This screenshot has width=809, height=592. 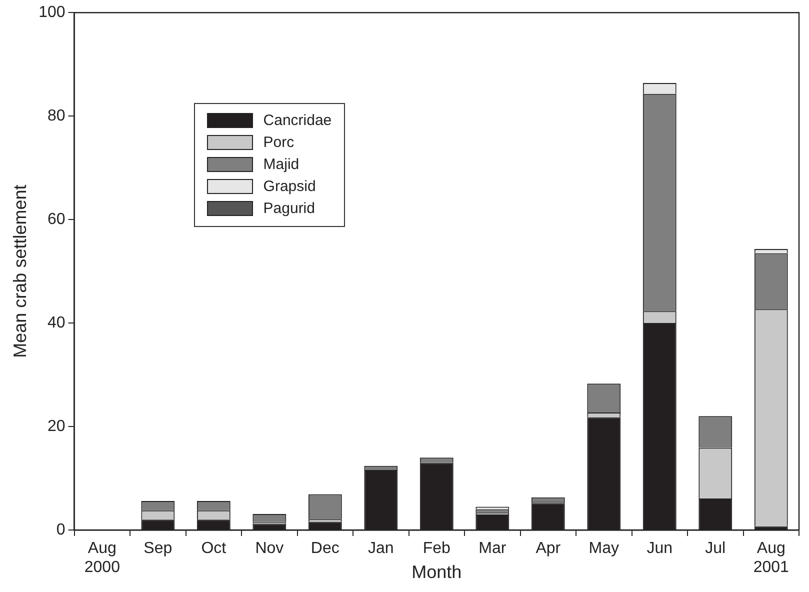 What do you see at coordinates (715, 549) in the screenshot?
I see `x-tick-label: Jul` at bounding box center [715, 549].